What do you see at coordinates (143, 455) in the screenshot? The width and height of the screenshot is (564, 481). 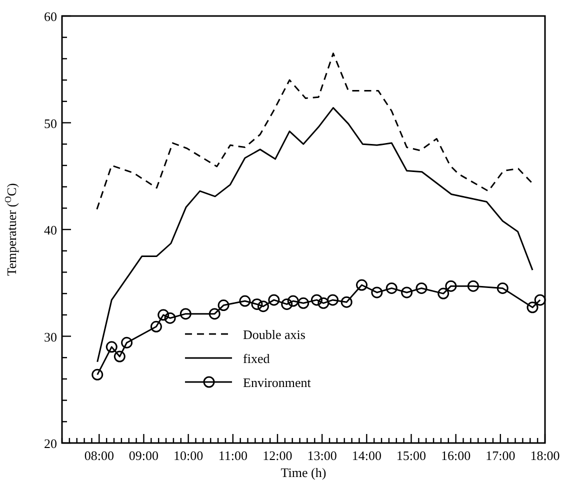 I see `x-tick-label: 09:00` at bounding box center [143, 455].